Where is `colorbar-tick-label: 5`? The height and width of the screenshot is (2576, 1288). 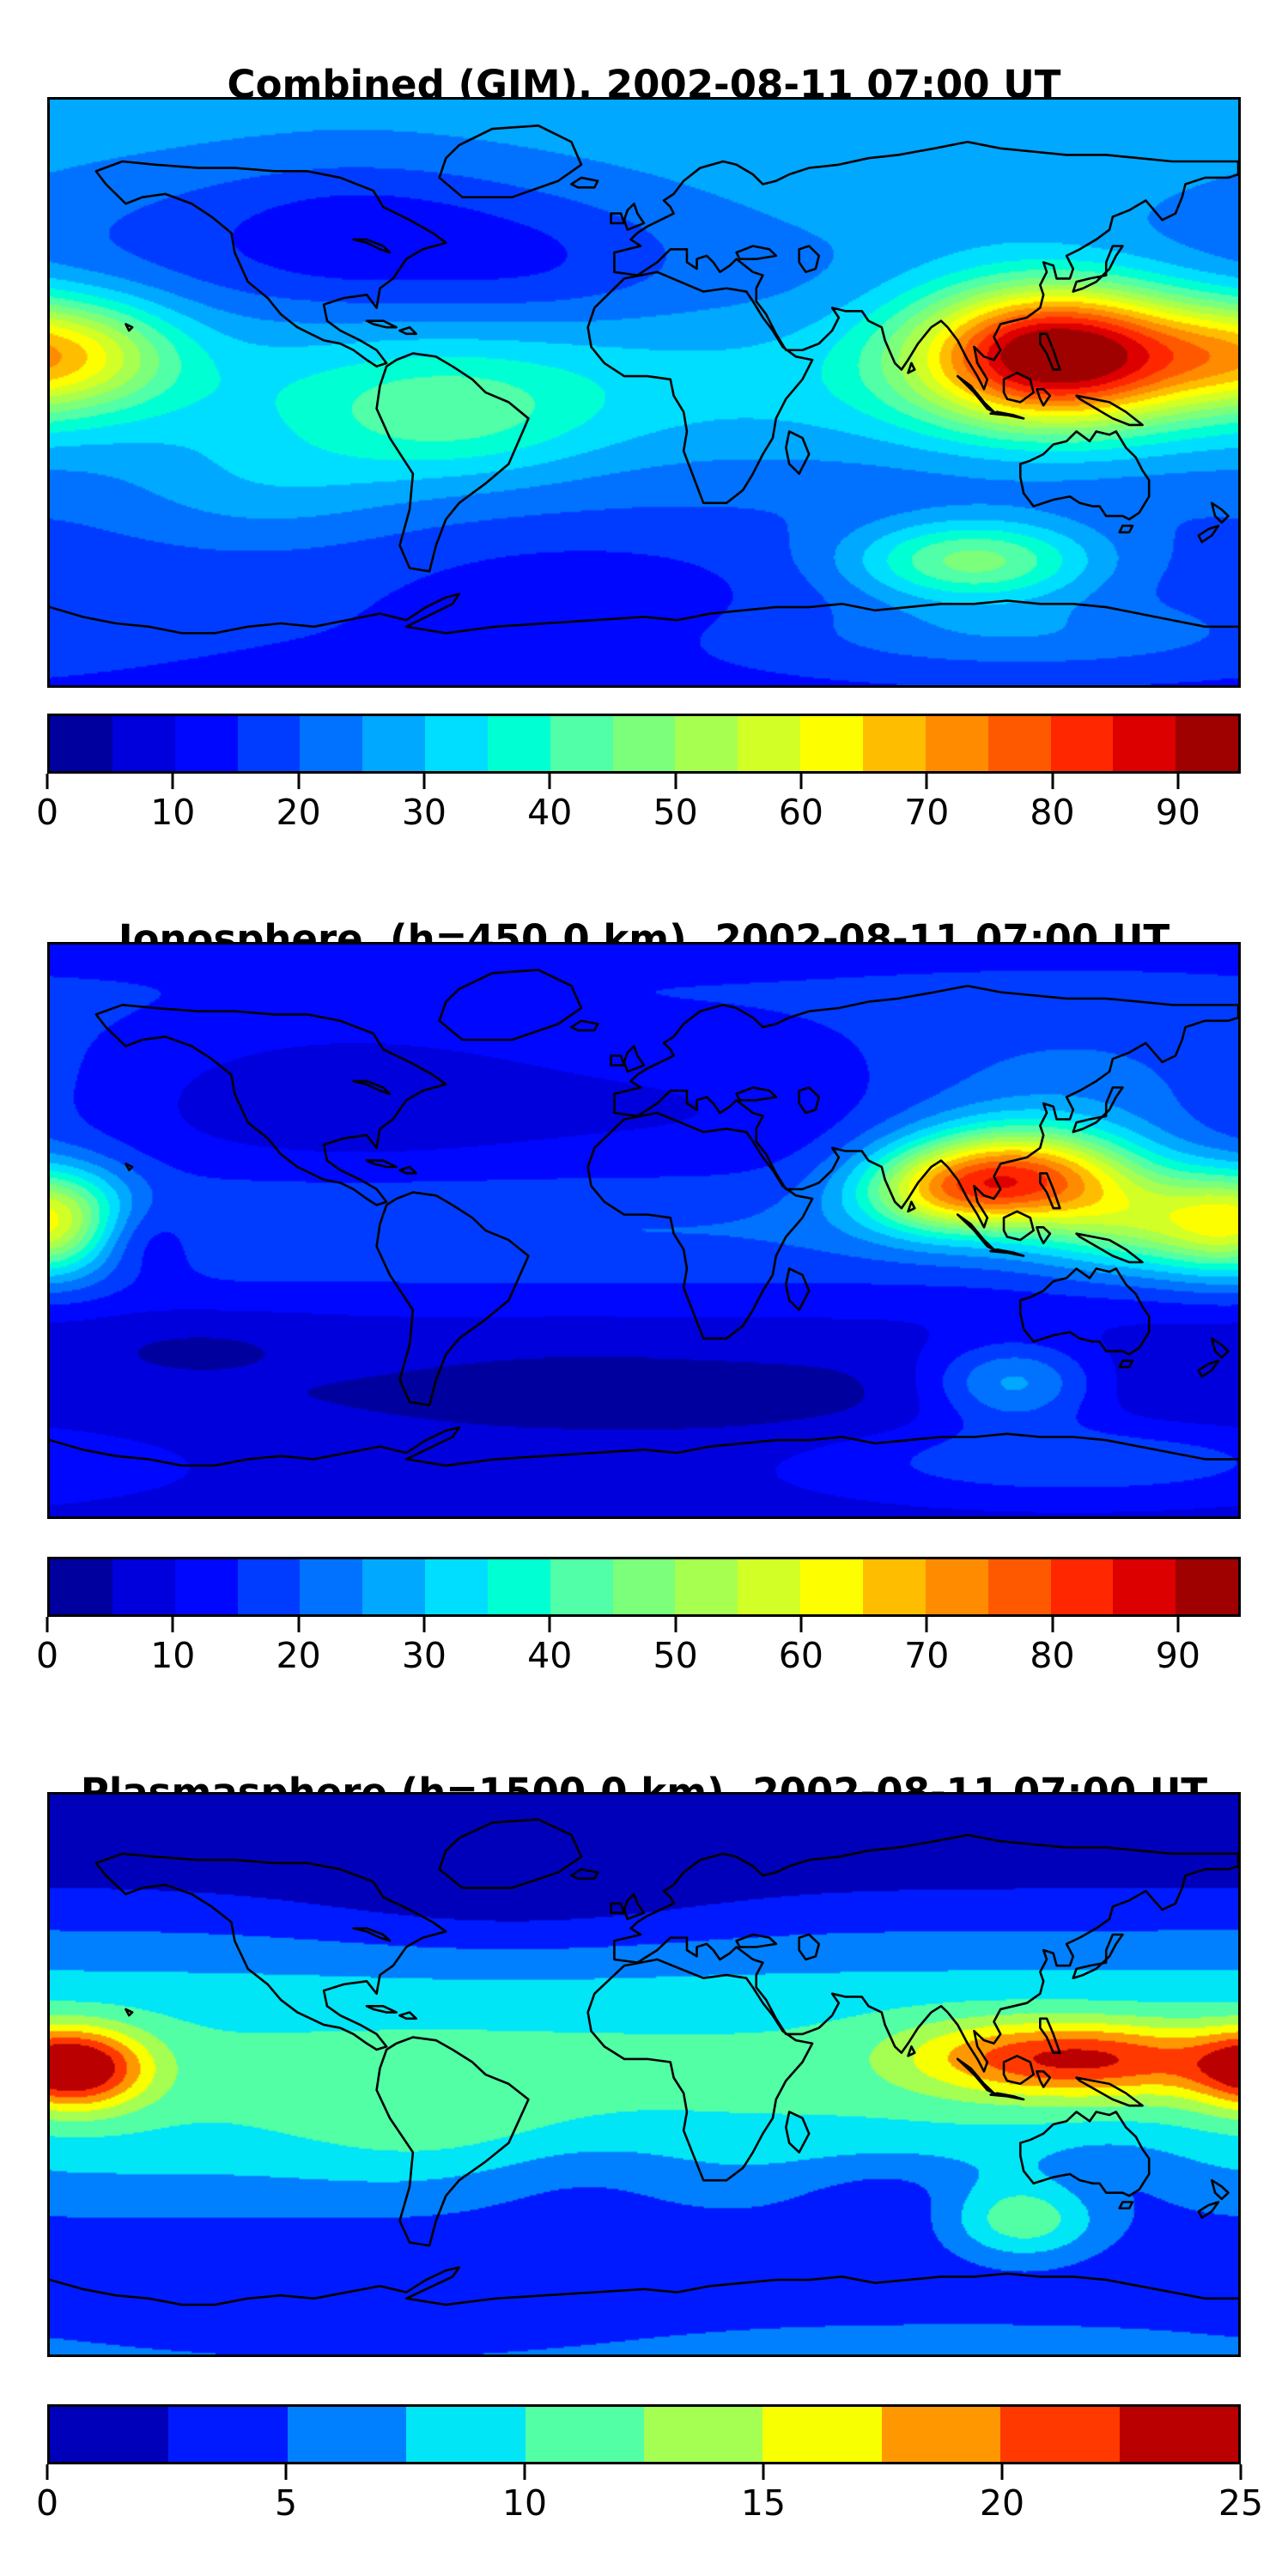 colorbar-tick-label: 5 is located at coordinates (286, 2503).